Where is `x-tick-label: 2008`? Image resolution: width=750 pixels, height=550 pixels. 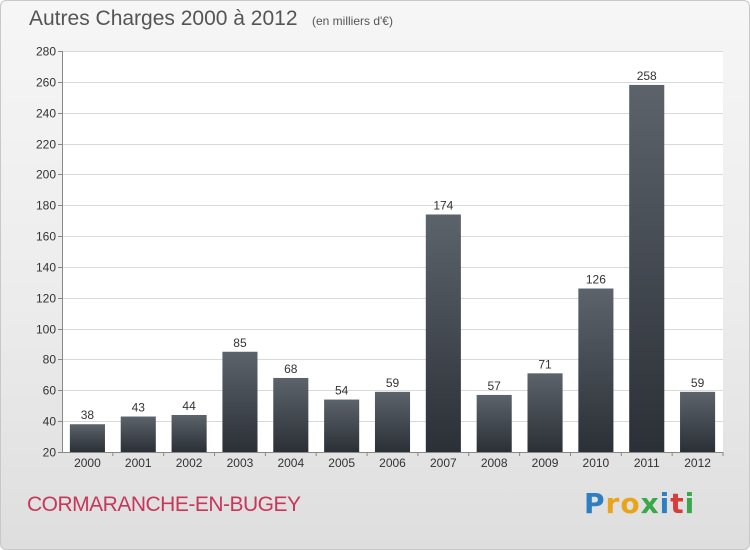 x-tick-label: 2008 is located at coordinates (494, 463).